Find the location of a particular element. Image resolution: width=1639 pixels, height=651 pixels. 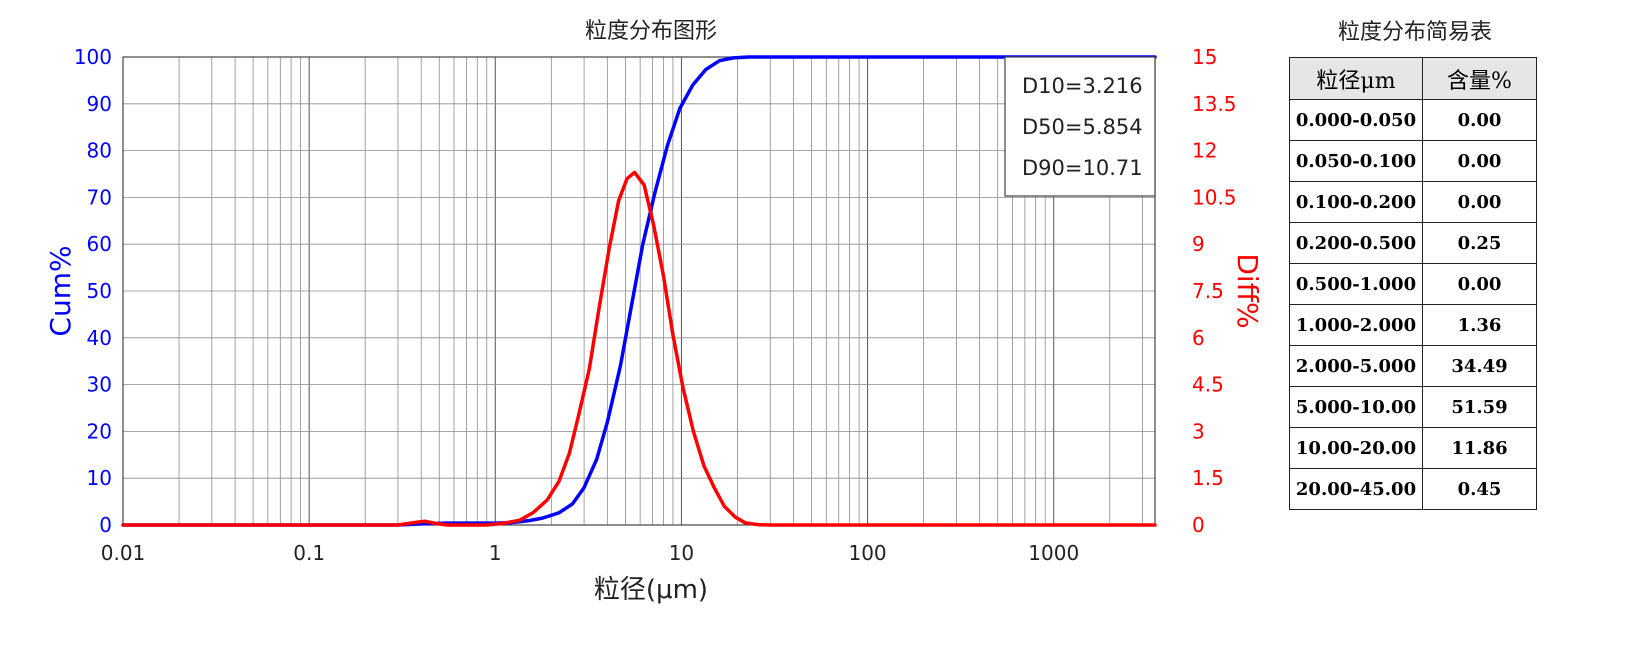

row-content: 51.59 is located at coordinates (1479, 407).